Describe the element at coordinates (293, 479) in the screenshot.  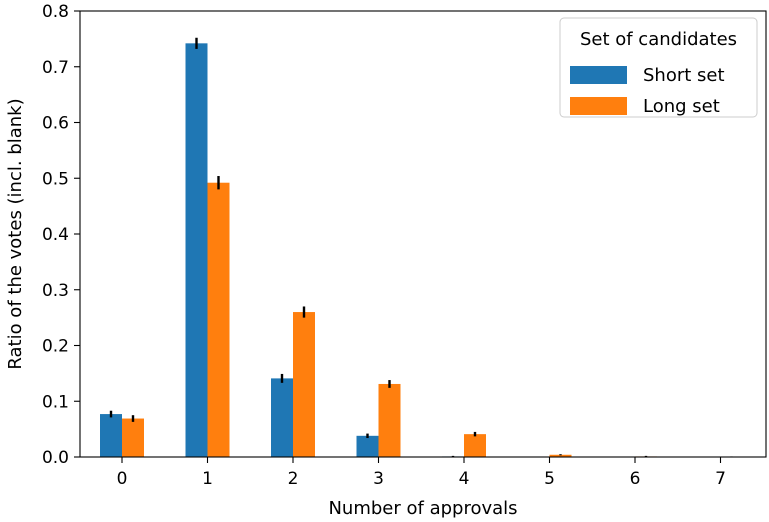
I see `x-tick-label: 2` at that location.